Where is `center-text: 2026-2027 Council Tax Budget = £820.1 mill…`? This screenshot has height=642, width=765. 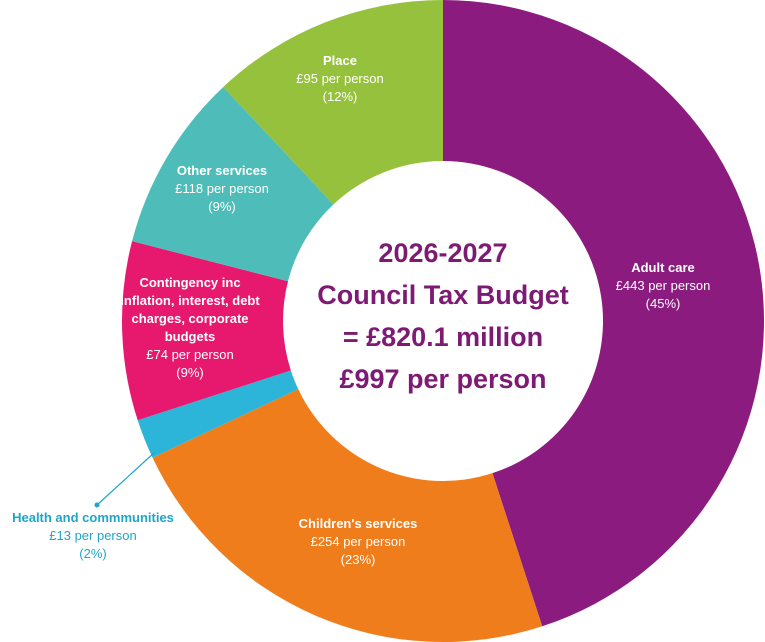 center-text: 2026-2027 Council Tax Budget = £820.1 mill… is located at coordinates (443, 316).